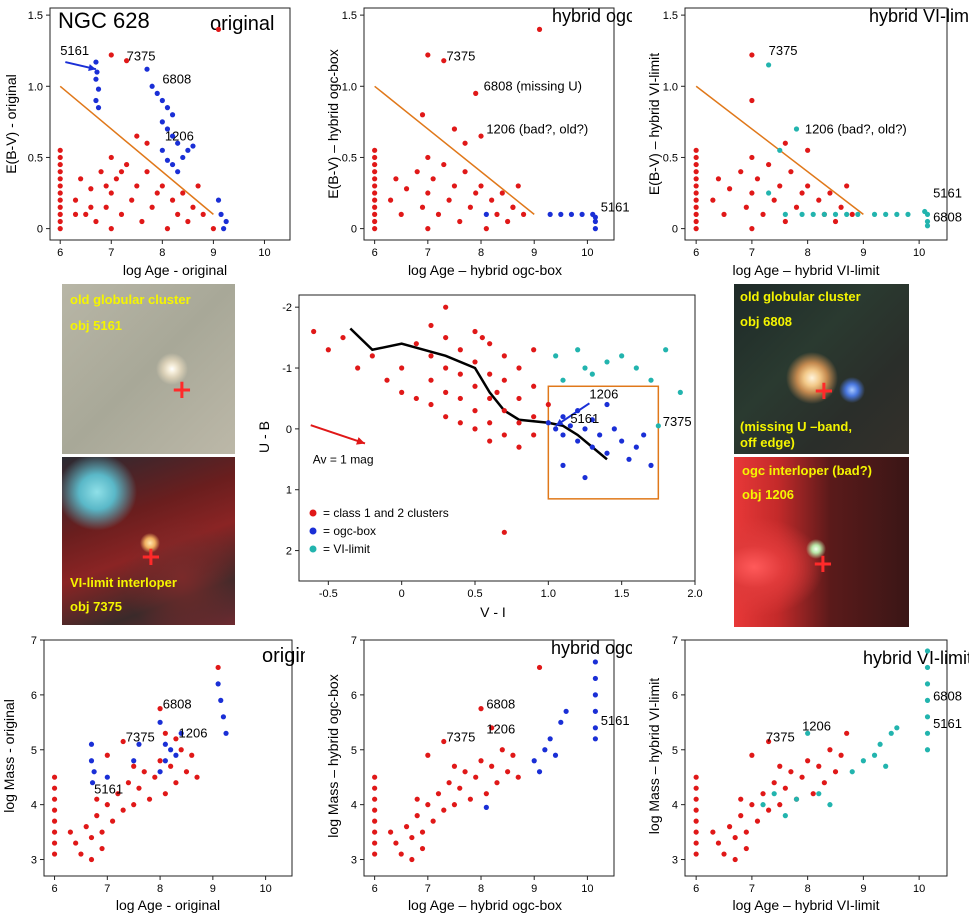 The height and width of the screenshot is (918, 969). Describe the element at coordinates (360, 441) in the screenshot. I see `arrow-head-icon` at that location.